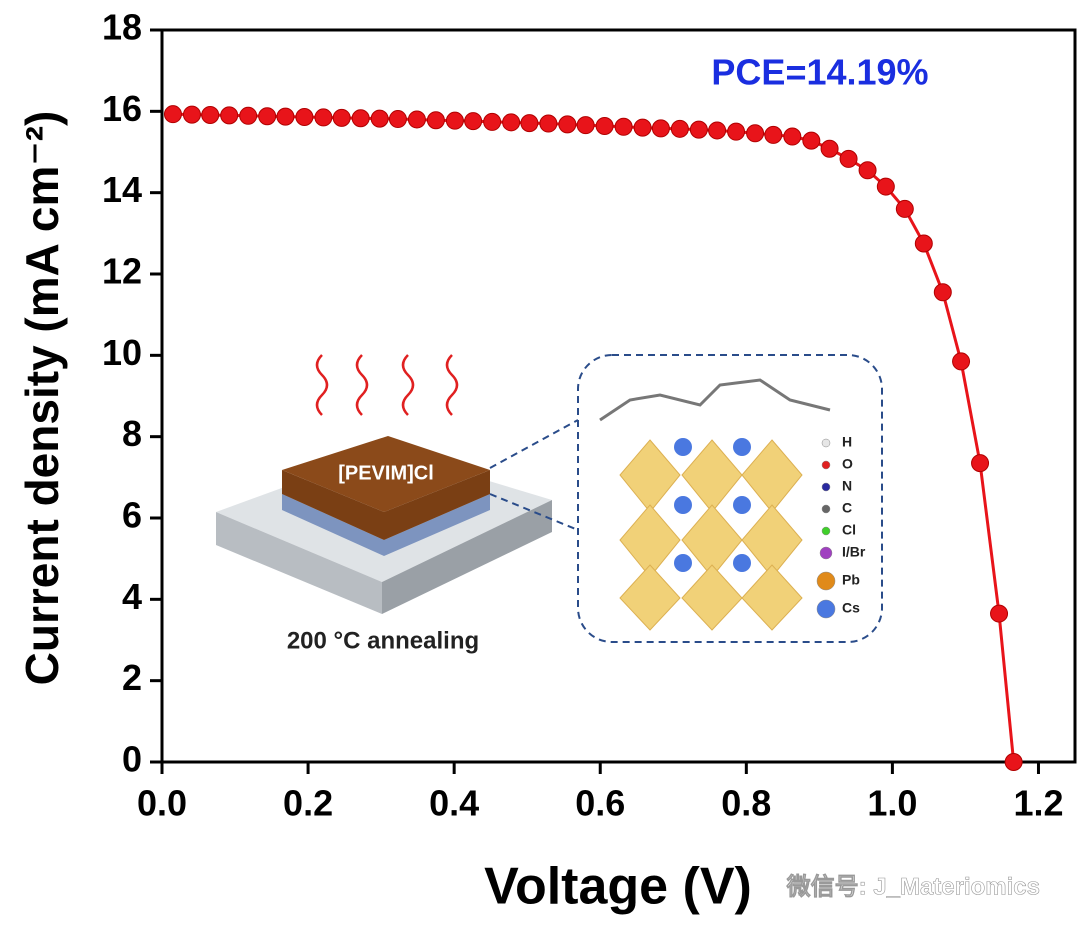 This screenshot has height=936, width=1080. Describe the element at coordinates (854, 552) in the screenshot. I see `legend-label: I/Br` at that location.